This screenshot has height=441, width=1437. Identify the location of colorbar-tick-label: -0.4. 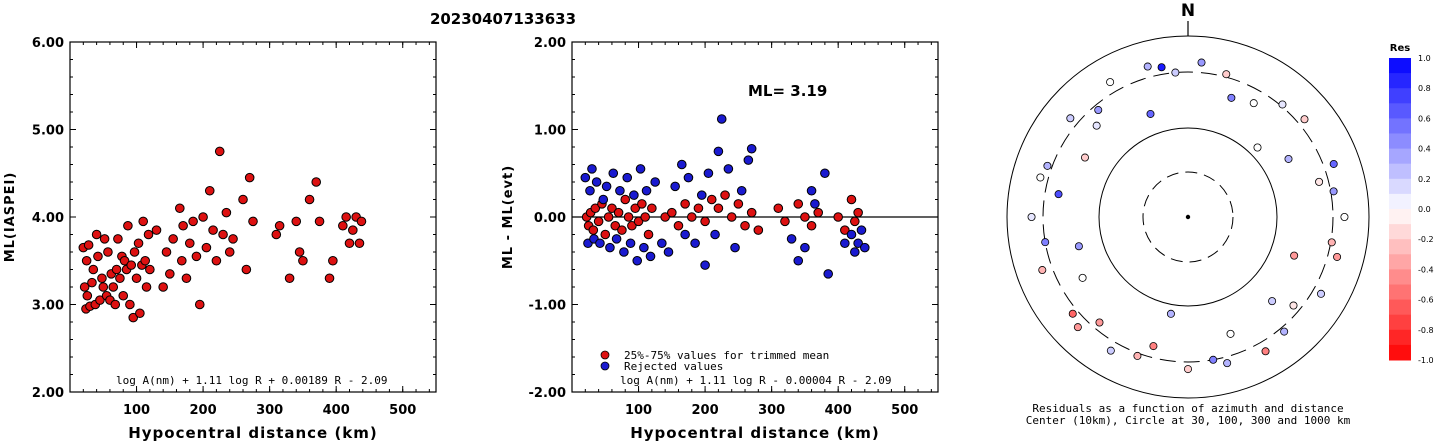
(1426, 269).